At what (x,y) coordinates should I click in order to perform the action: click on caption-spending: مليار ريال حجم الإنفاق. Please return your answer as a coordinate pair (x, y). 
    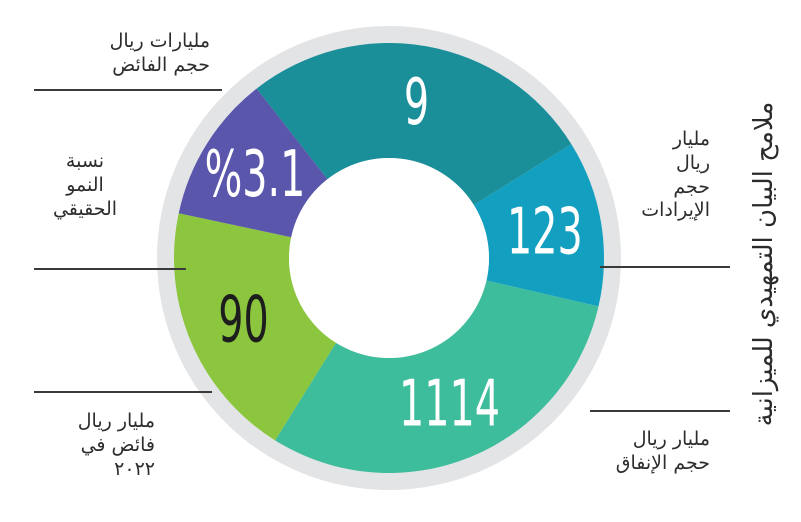
    Looking at the image, I should click on (645, 452).